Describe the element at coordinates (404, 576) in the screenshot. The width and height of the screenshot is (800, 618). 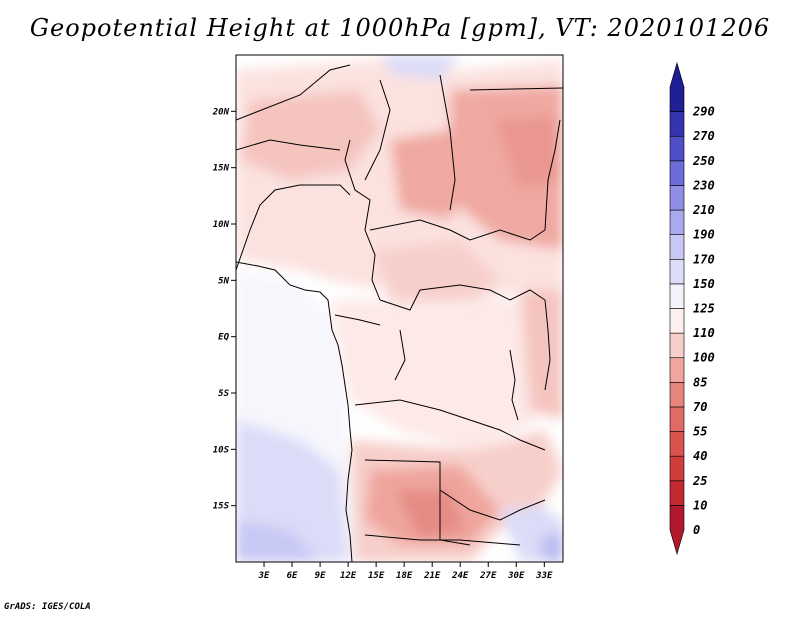
I see `lon-tick-label: 18E` at that location.